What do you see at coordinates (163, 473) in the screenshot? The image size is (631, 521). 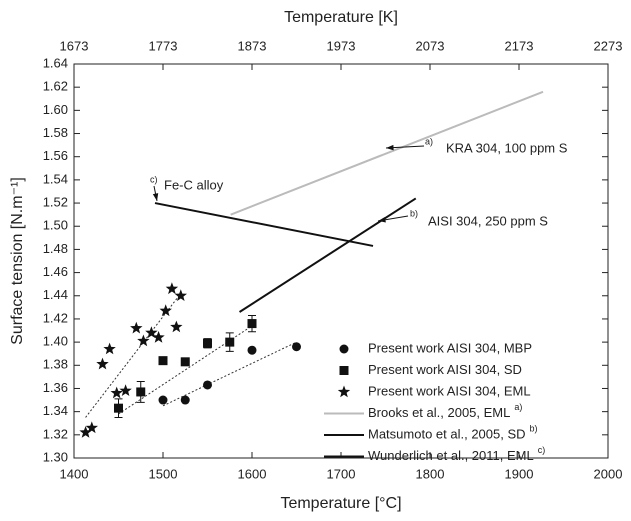 I see `x-tick-label: 1500` at bounding box center [163, 473].